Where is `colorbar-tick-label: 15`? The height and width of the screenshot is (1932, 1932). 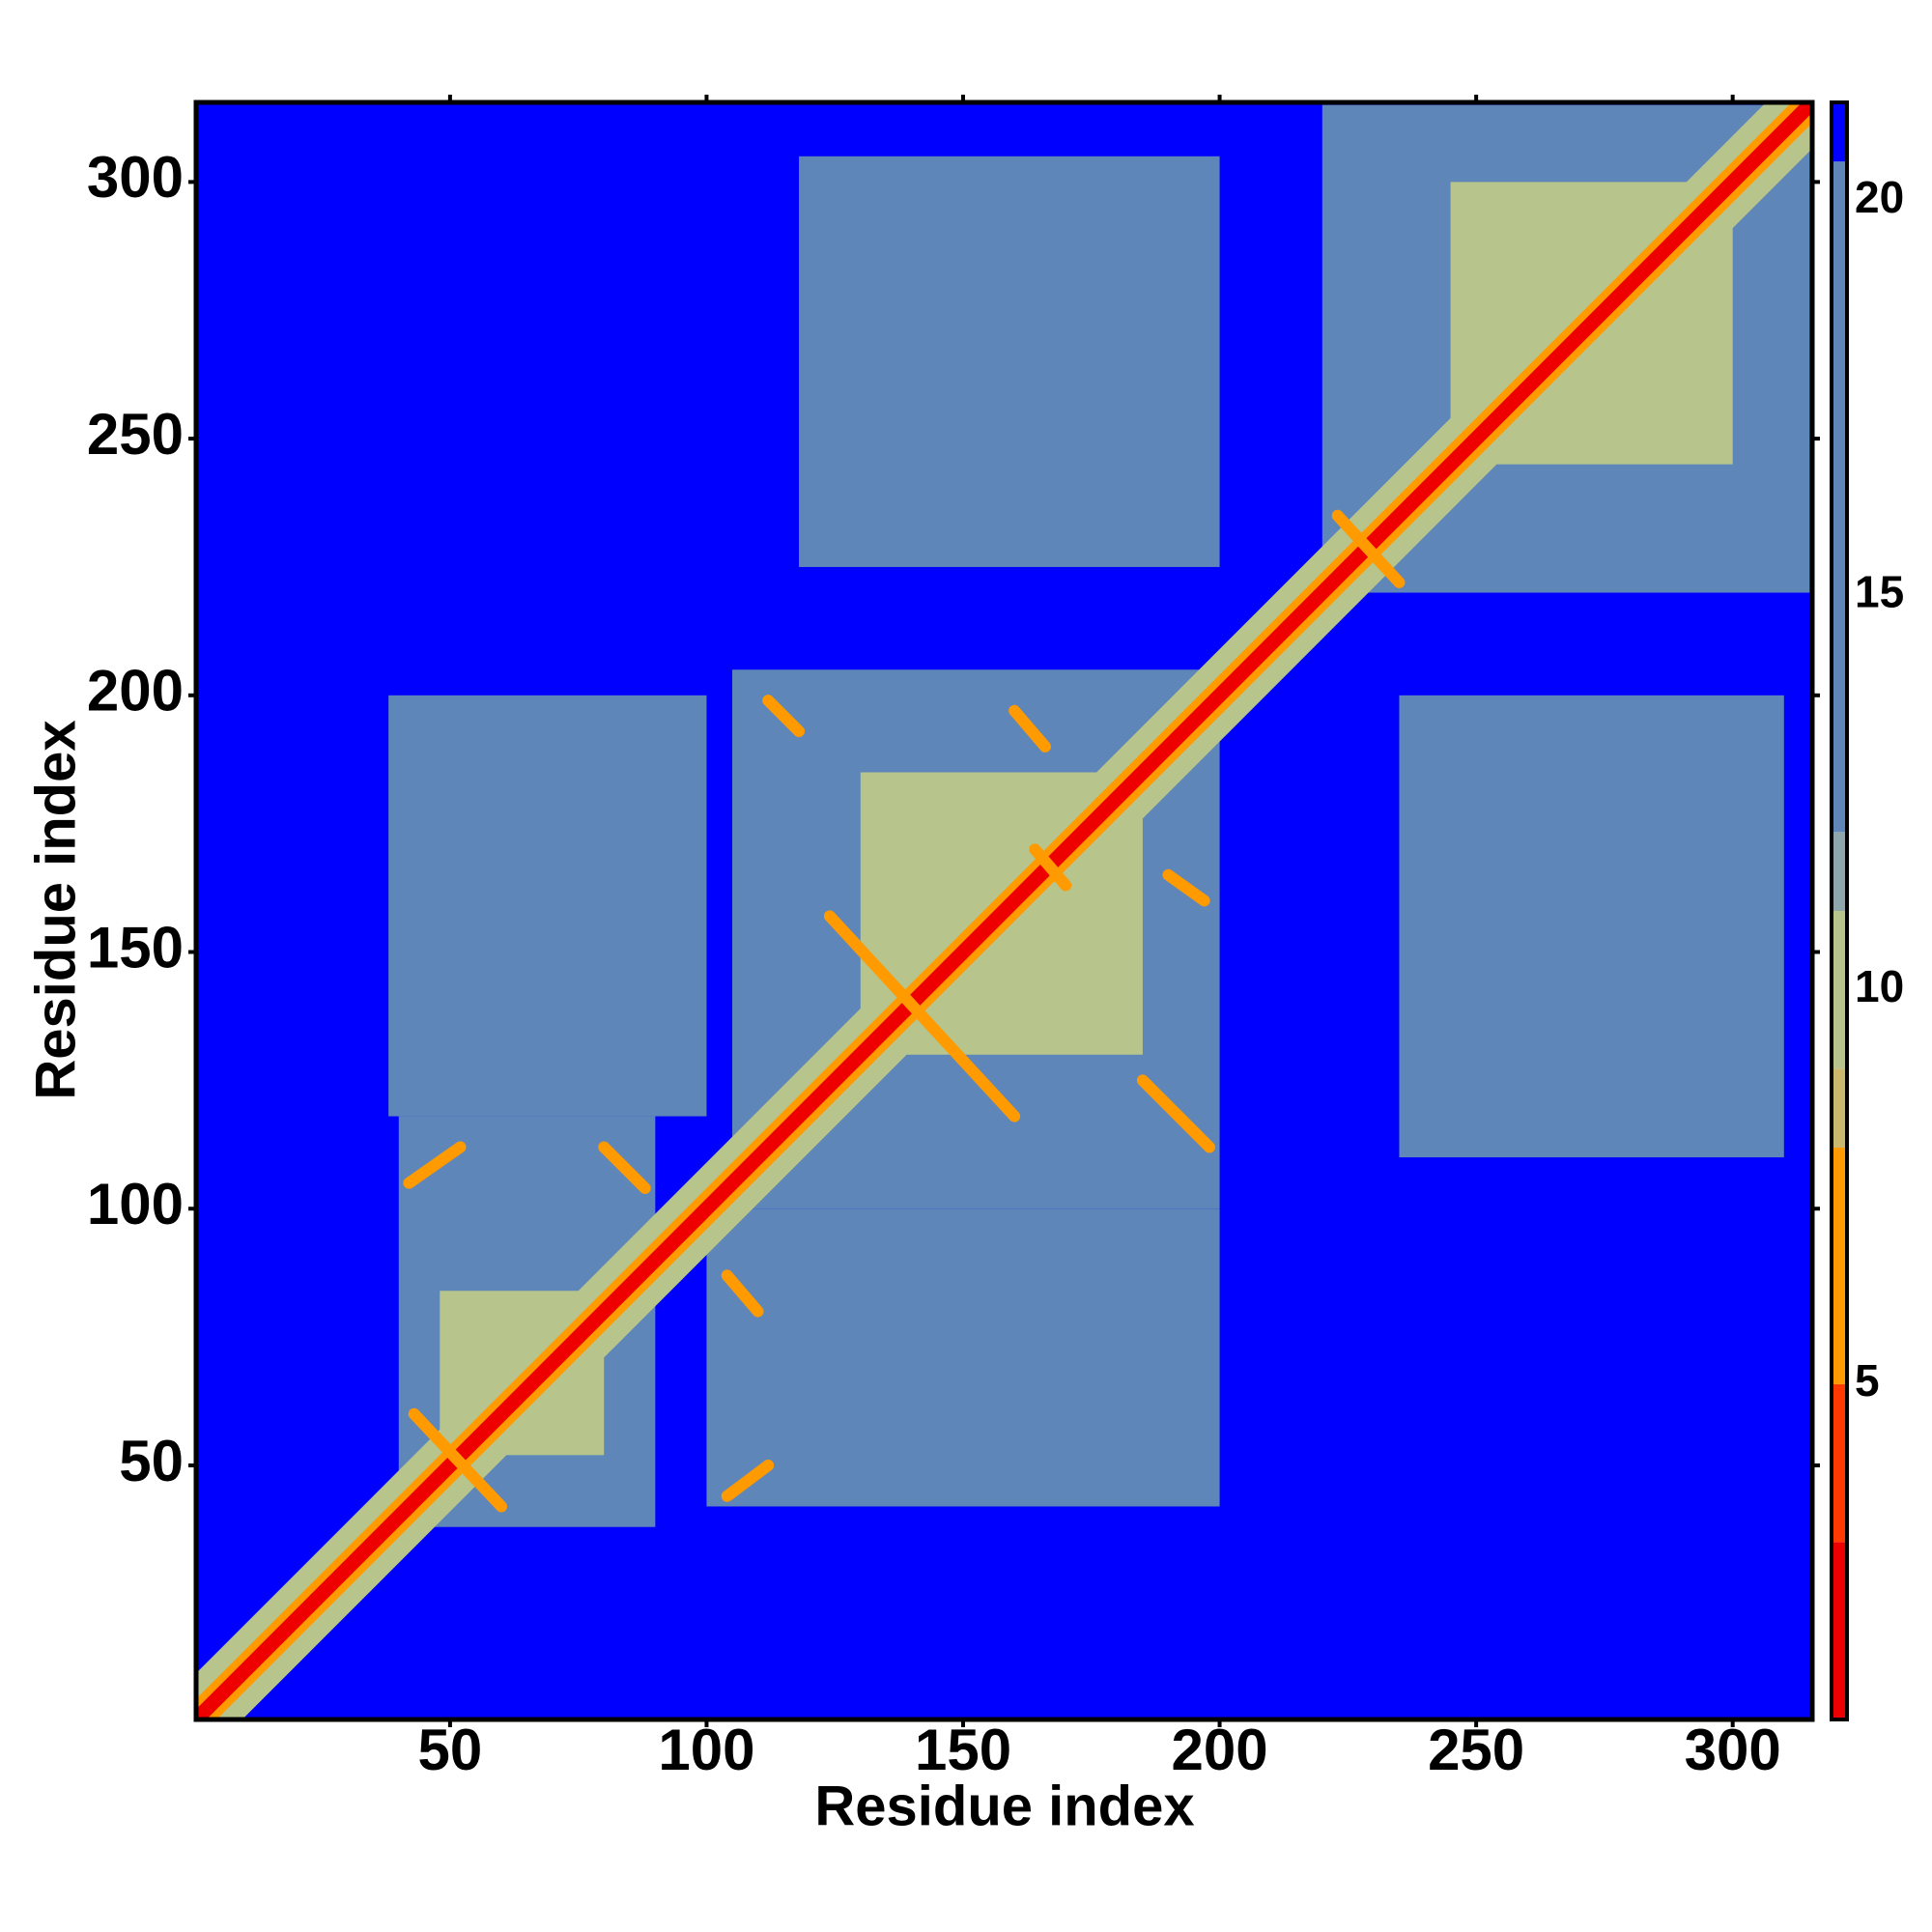 colorbar-tick-label: 15 is located at coordinates (1879, 592).